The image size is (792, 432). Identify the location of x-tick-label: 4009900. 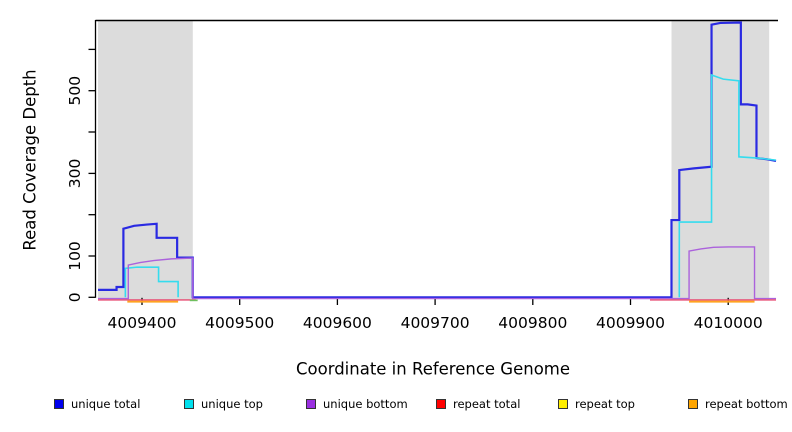
(630, 323).